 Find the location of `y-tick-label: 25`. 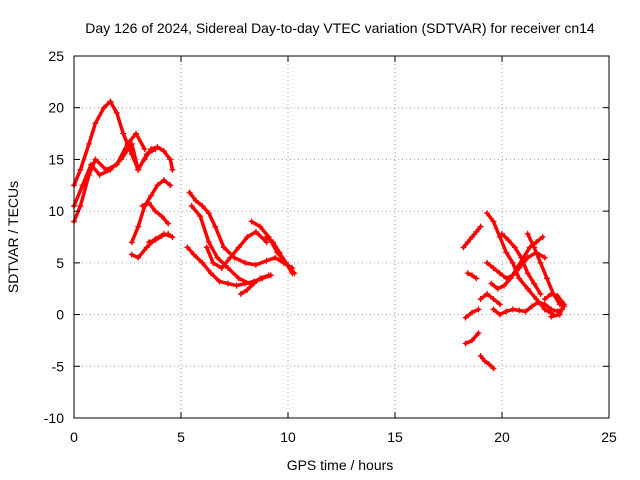

y-tick-label: 25 is located at coordinates (56, 56).